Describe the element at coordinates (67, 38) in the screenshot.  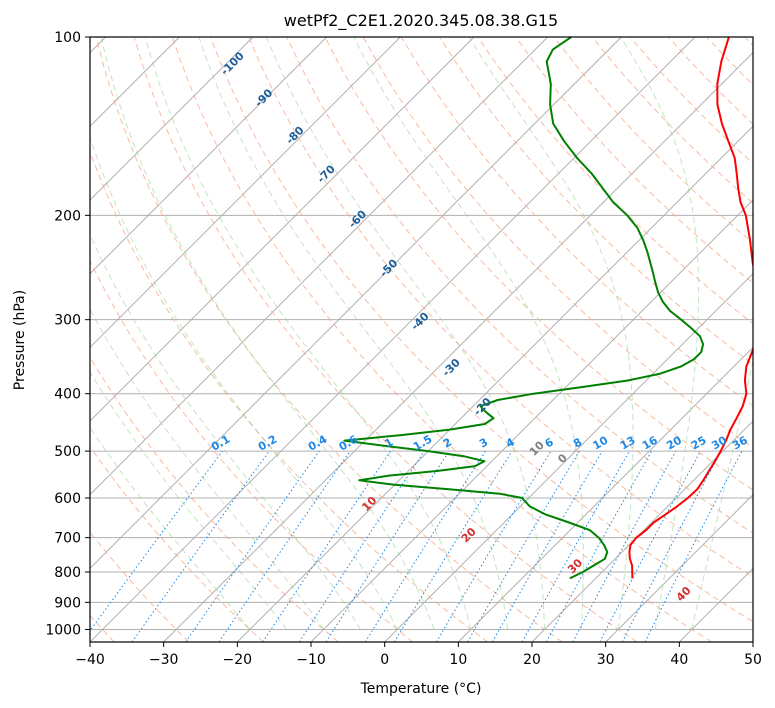
I see `y-tick-label: 100` at that location.